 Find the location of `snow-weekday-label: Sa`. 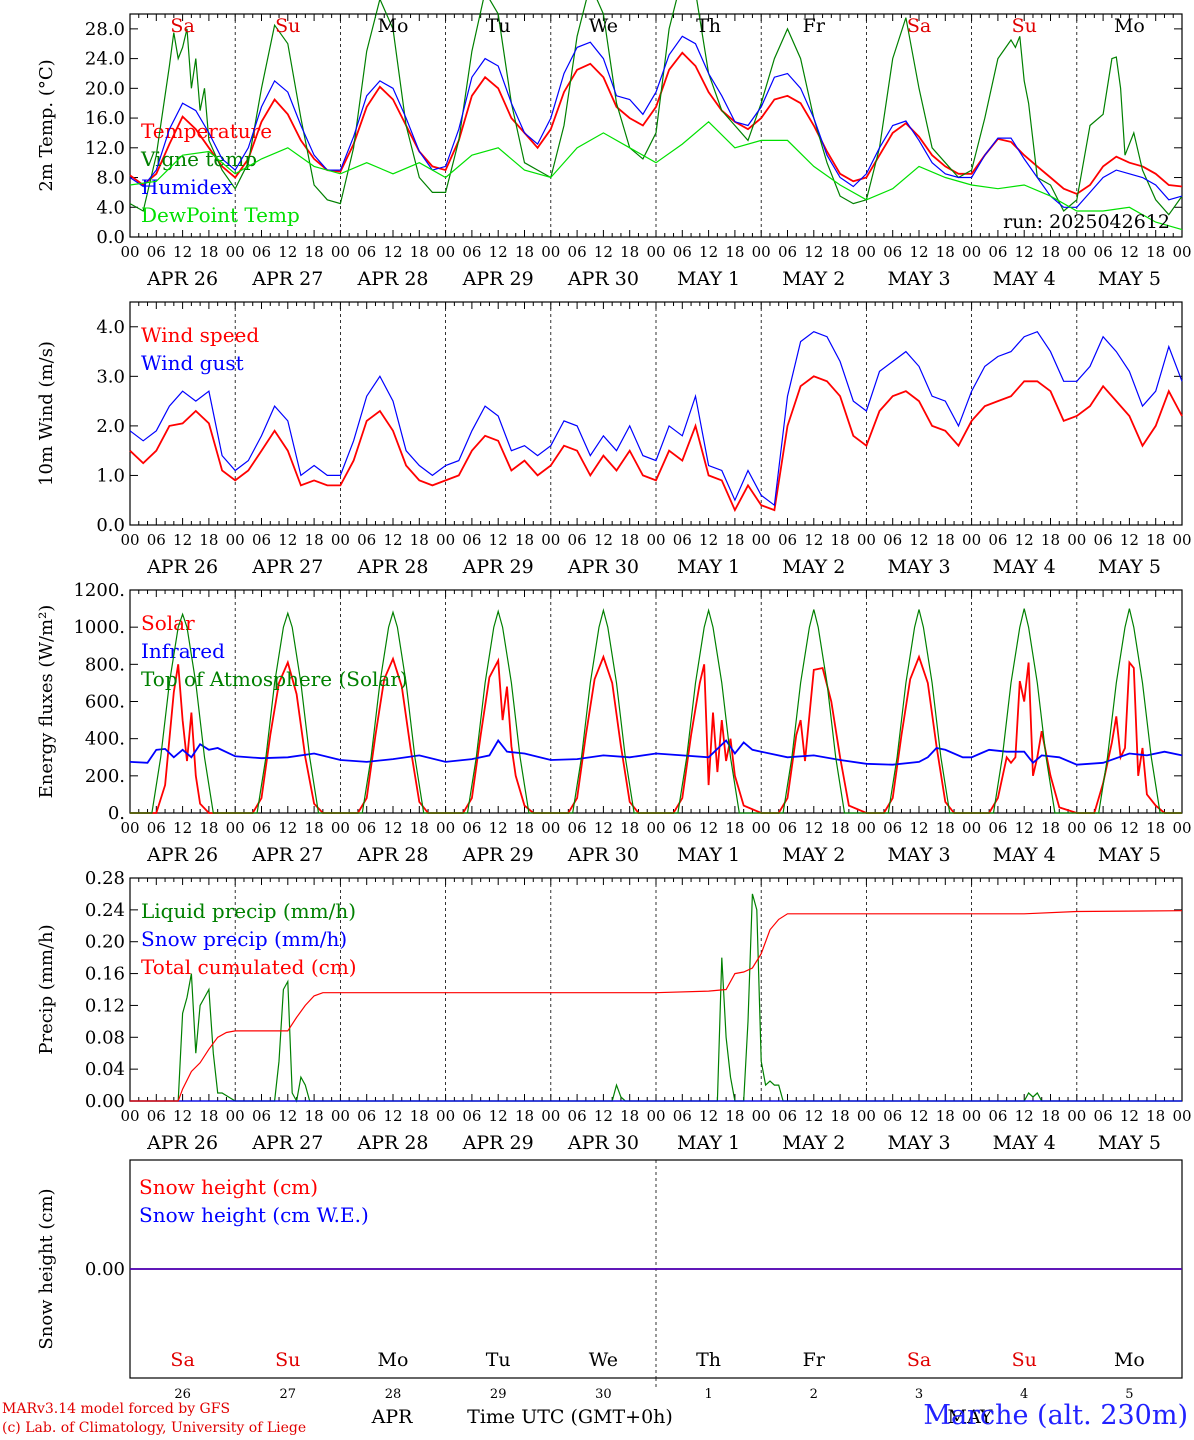

snow-weekday-label: Sa is located at coordinates (919, 1360).